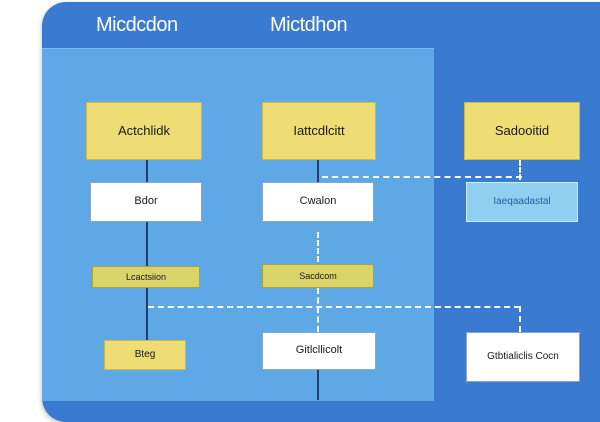 The width and height of the screenshot is (600, 422). Describe the element at coordinates (523, 357) in the screenshot. I see `node-col3-bottom: Gtbtialiclis Cocn` at that location.